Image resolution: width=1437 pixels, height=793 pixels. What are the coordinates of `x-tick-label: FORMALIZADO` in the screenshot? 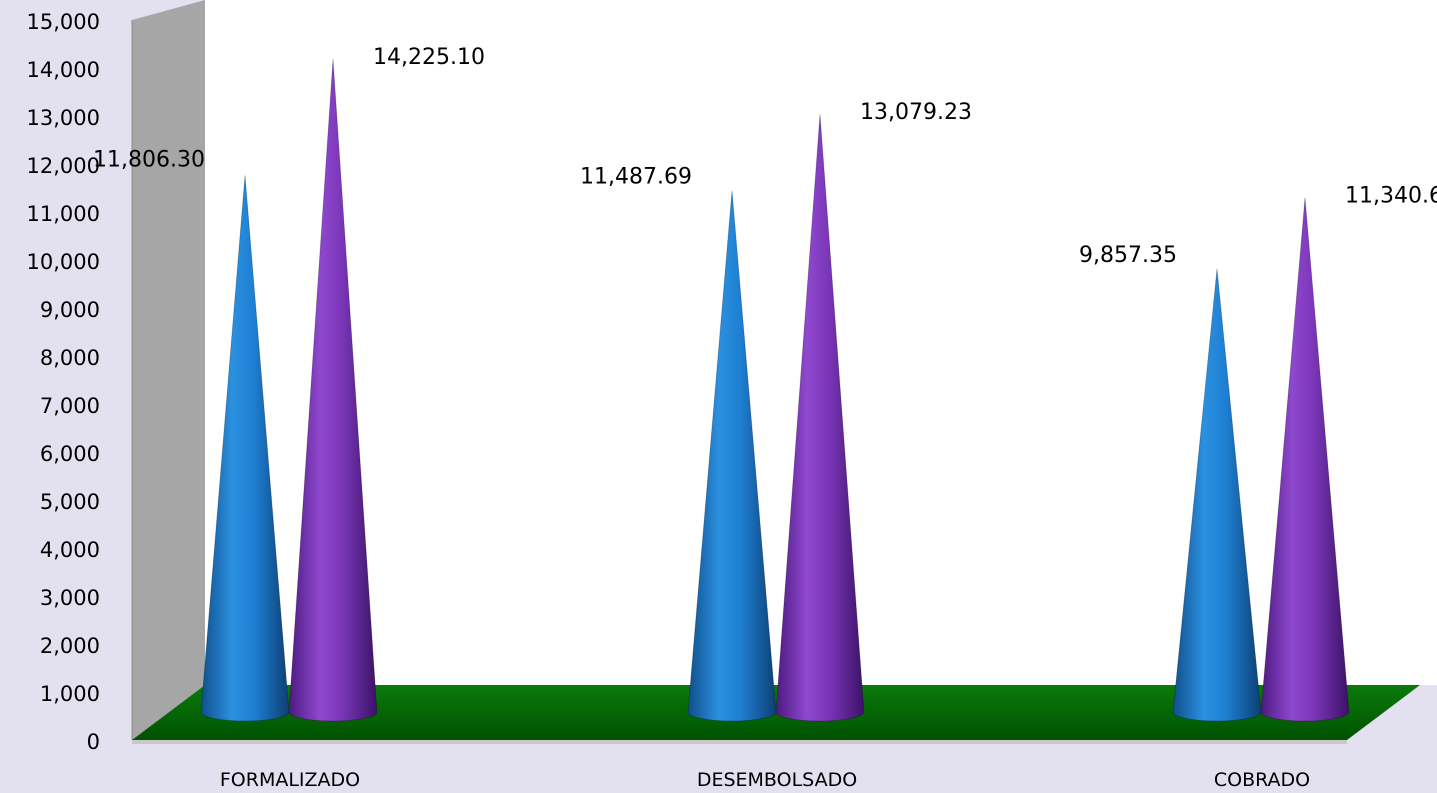 It's located at (290, 780).